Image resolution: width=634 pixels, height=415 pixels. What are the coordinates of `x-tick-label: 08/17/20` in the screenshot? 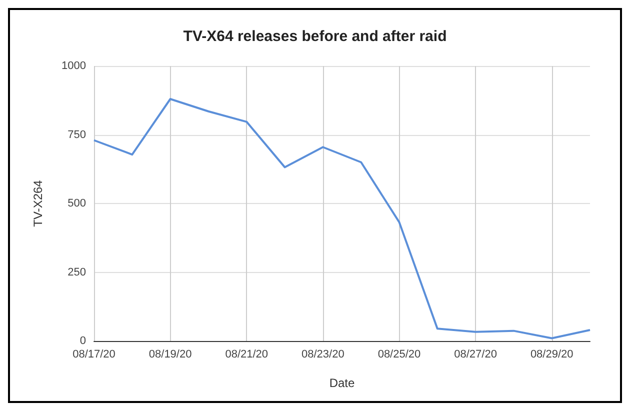 It's located at (94, 354).